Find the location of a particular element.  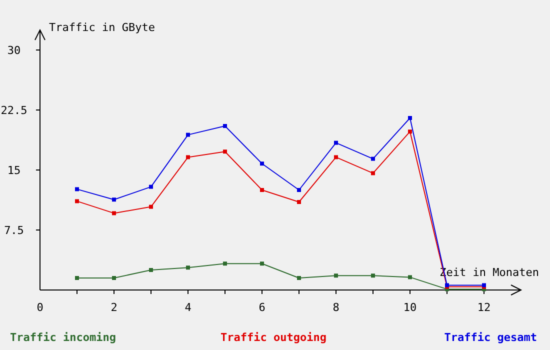

y-tick-label: 30 is located at coordinates (14, 50).